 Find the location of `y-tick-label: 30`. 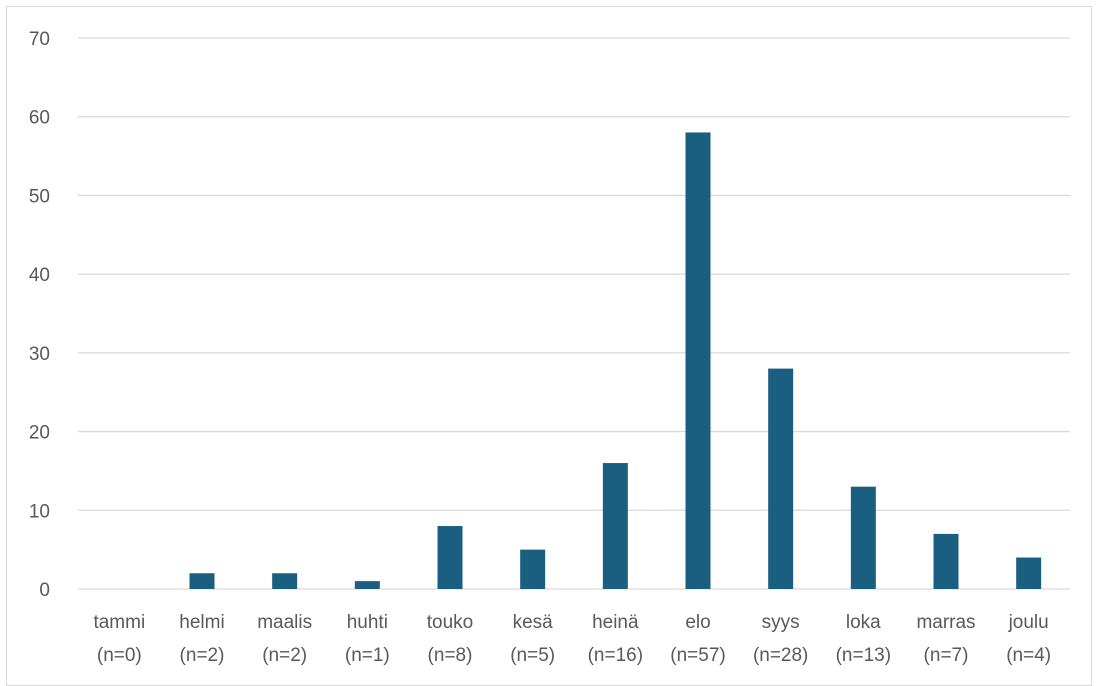

y-tick-label: 30 is located at coordinates (39, 354).